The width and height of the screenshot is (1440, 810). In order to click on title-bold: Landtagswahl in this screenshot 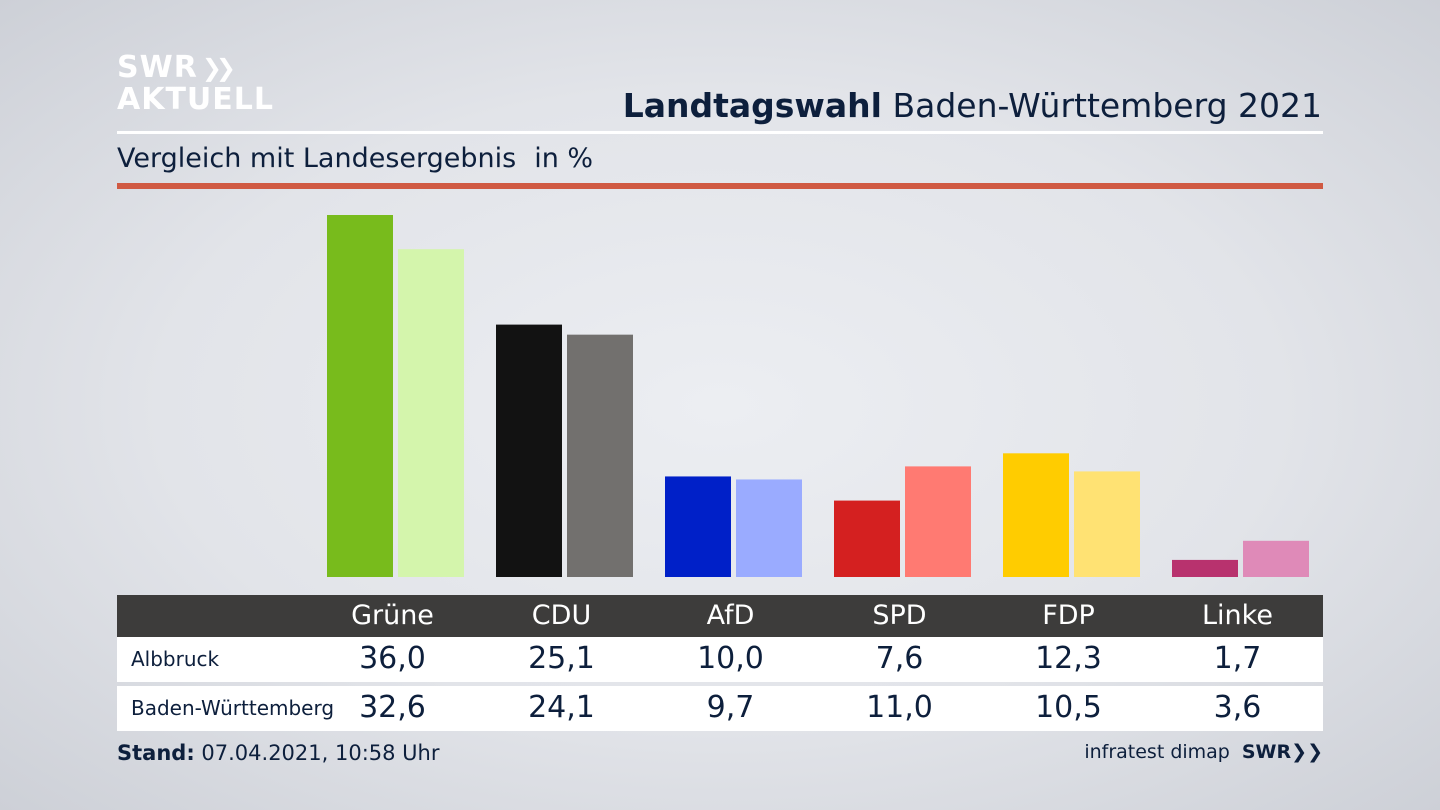, I will do `click(752, 105)`.